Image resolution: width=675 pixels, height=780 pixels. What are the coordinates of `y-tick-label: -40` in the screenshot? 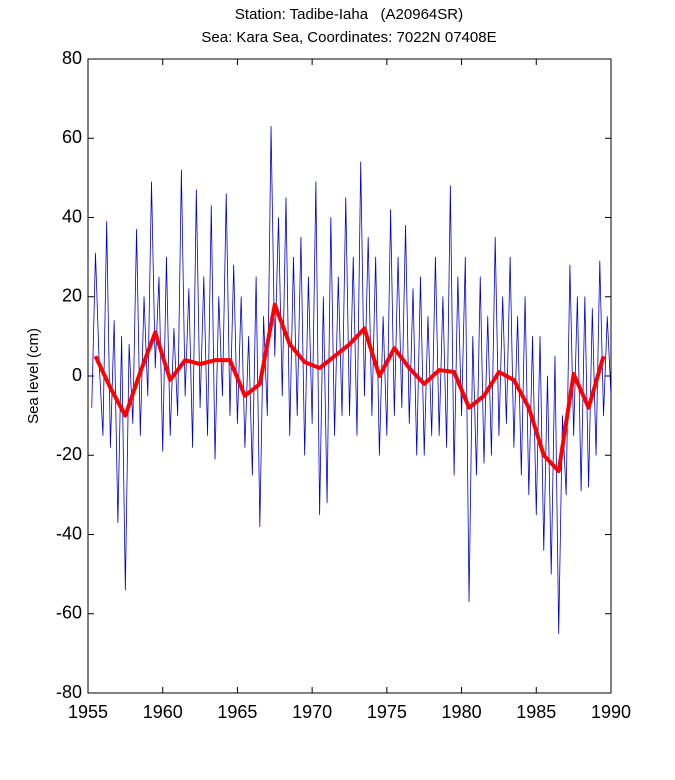 It's located at (69, 533).